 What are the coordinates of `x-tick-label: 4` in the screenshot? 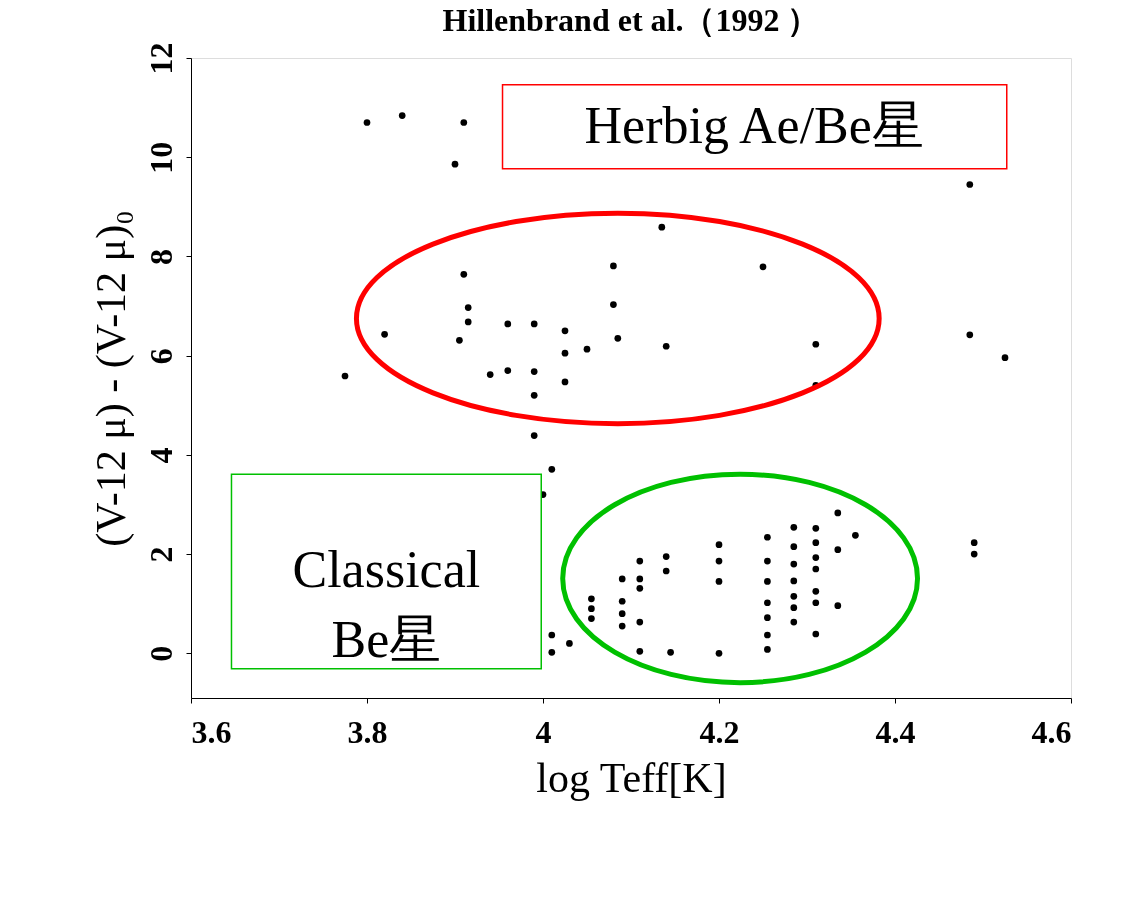 It's located at (543, 731).